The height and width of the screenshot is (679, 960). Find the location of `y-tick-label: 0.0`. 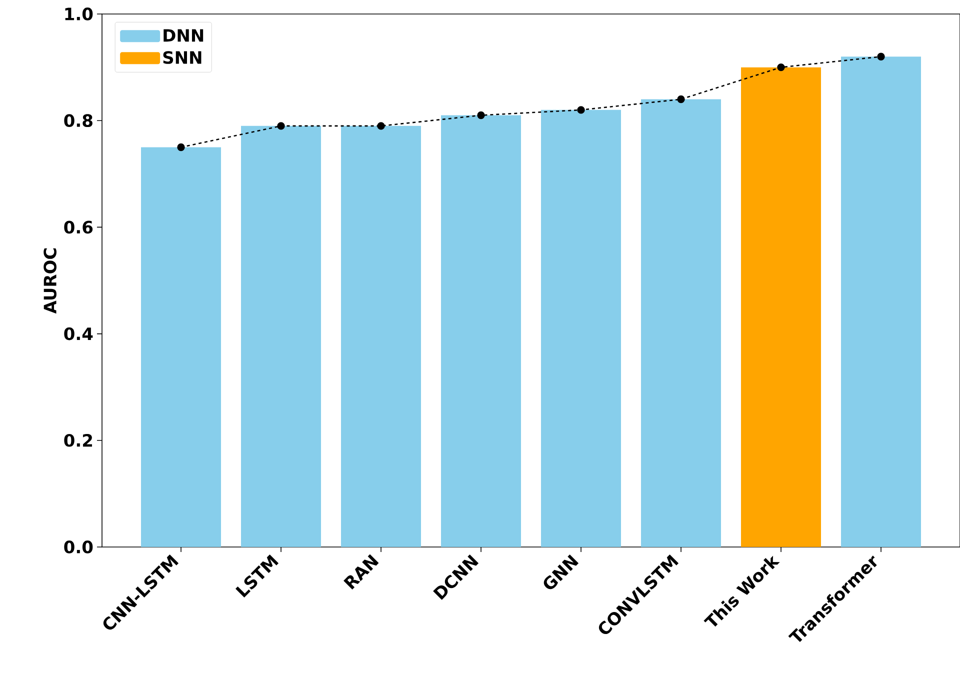

y-tick-label: 0.0 is located at coordinates (78, 547).